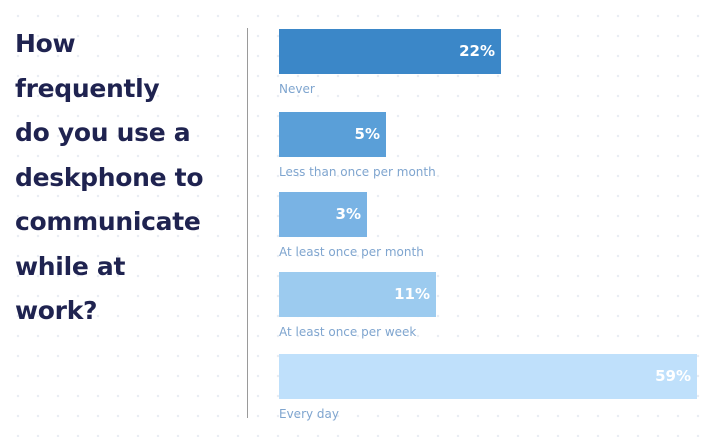  Describe the element at coordinates (70, 266) in the screenshot. I see `title-line: while at` at that location.